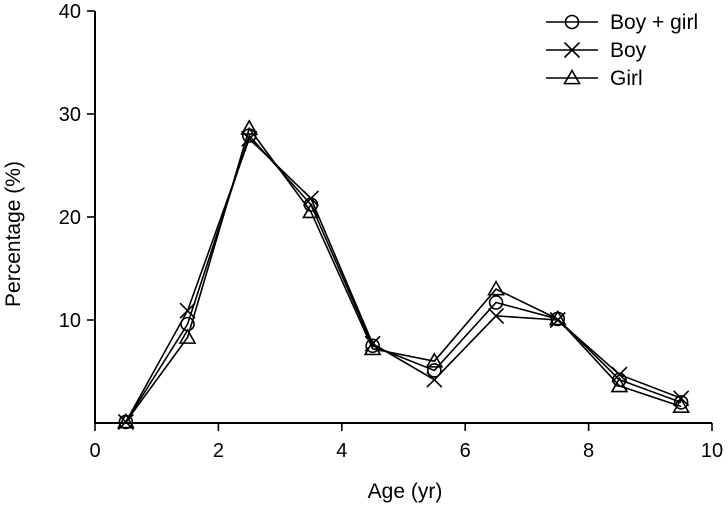  Describe the element at coordinates (712, 451) in the screenshot. I see `x-tick-label: 10` at that location.